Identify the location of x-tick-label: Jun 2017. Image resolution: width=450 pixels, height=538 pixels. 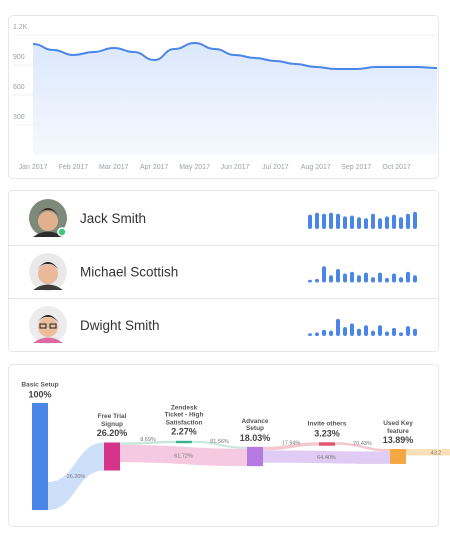
(235, 167).